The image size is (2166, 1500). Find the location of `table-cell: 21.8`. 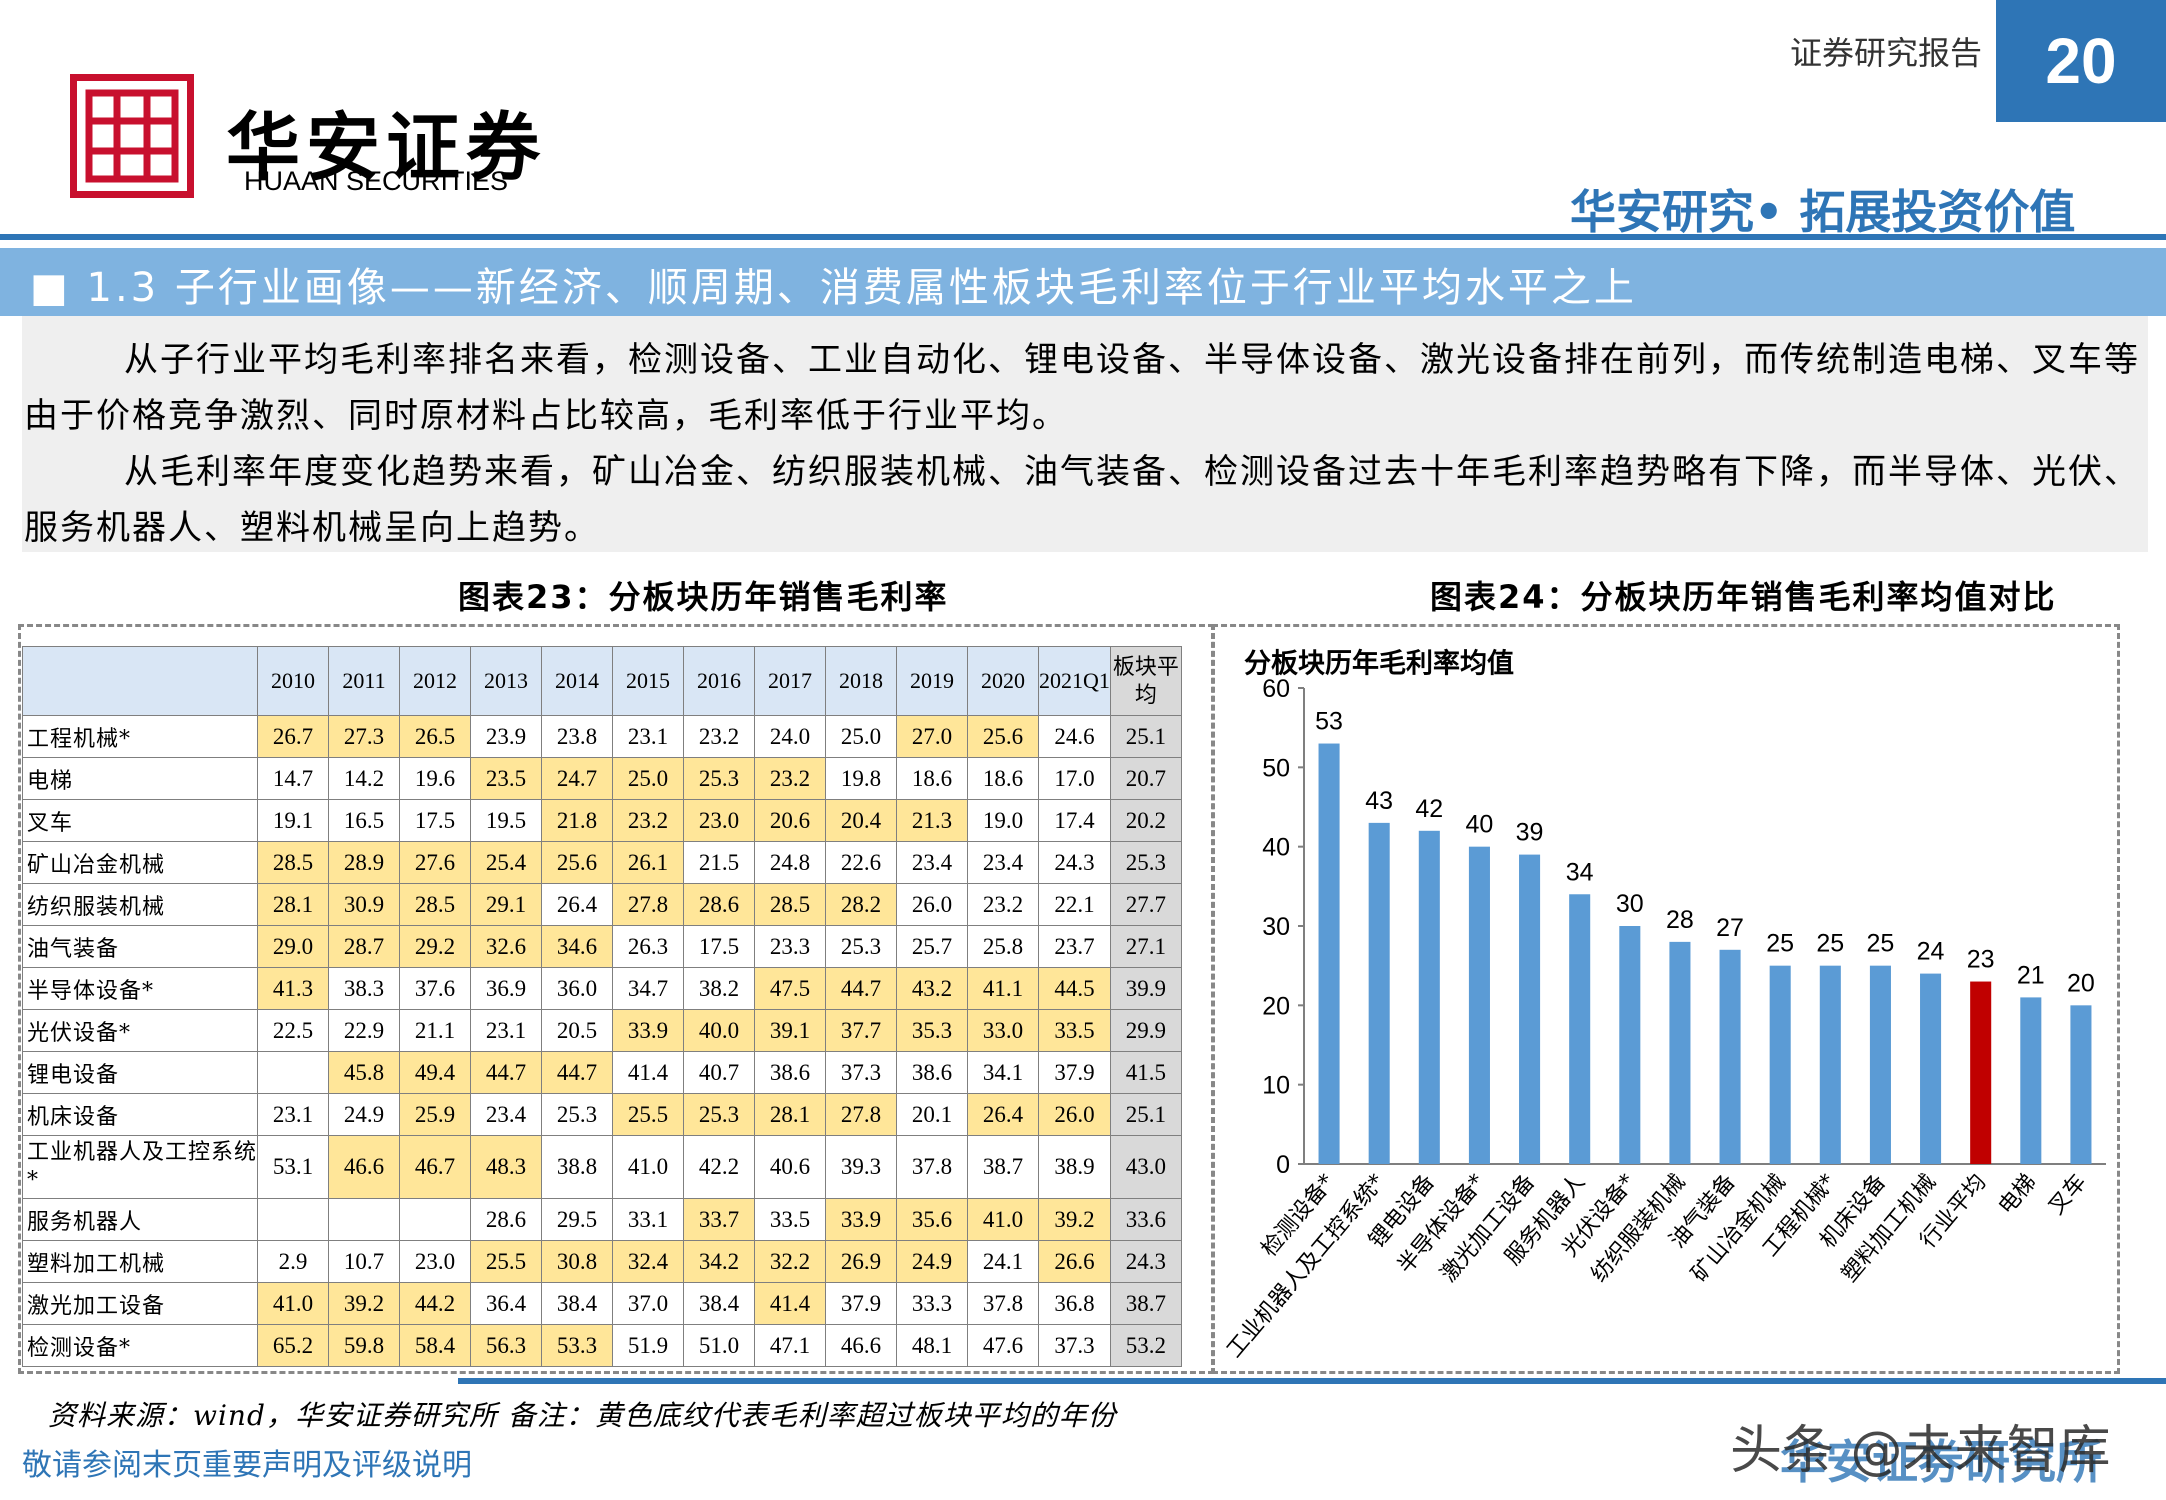

table-cell: 21.8 is located at coordinates (577, 820).